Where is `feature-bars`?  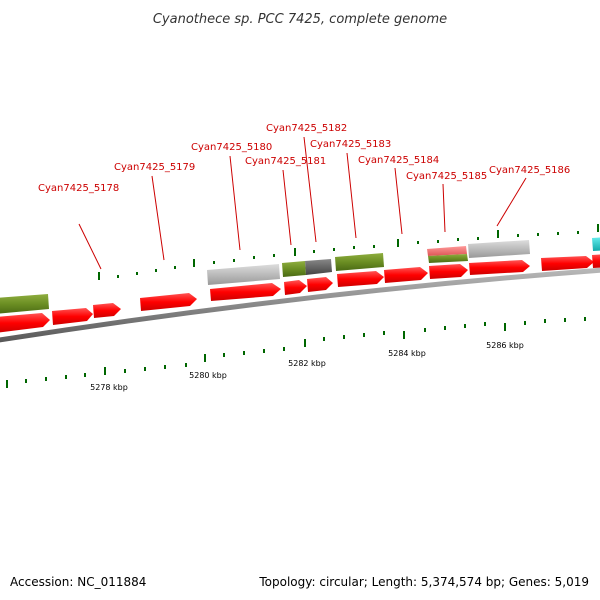 feature-bars is located at coordinates (300, 275).